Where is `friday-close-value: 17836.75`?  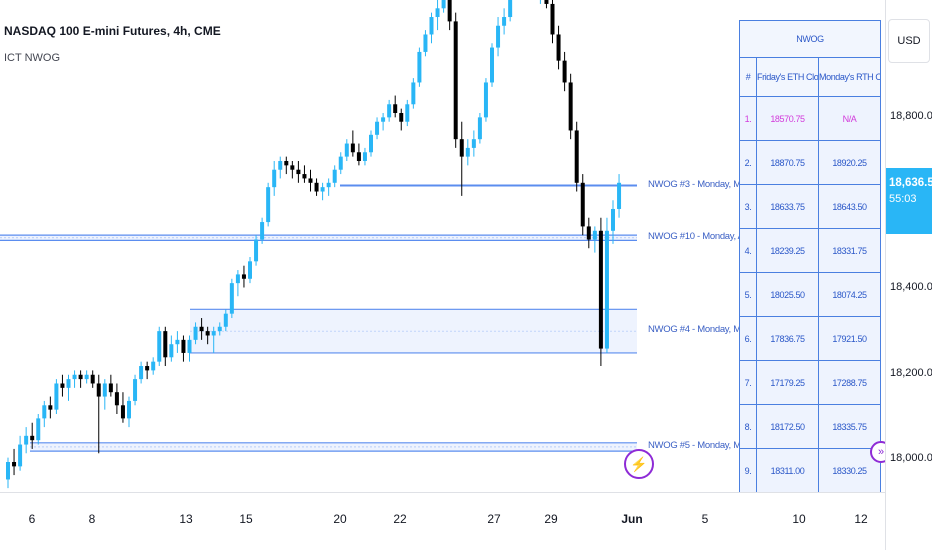
friday-close-value: 17836.75 is located at coordinates (787, 338).